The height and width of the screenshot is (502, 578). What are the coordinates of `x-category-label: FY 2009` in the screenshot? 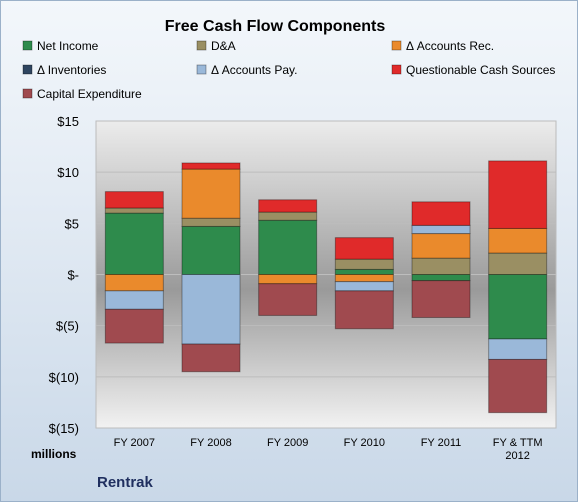 It's located at (287, 443).